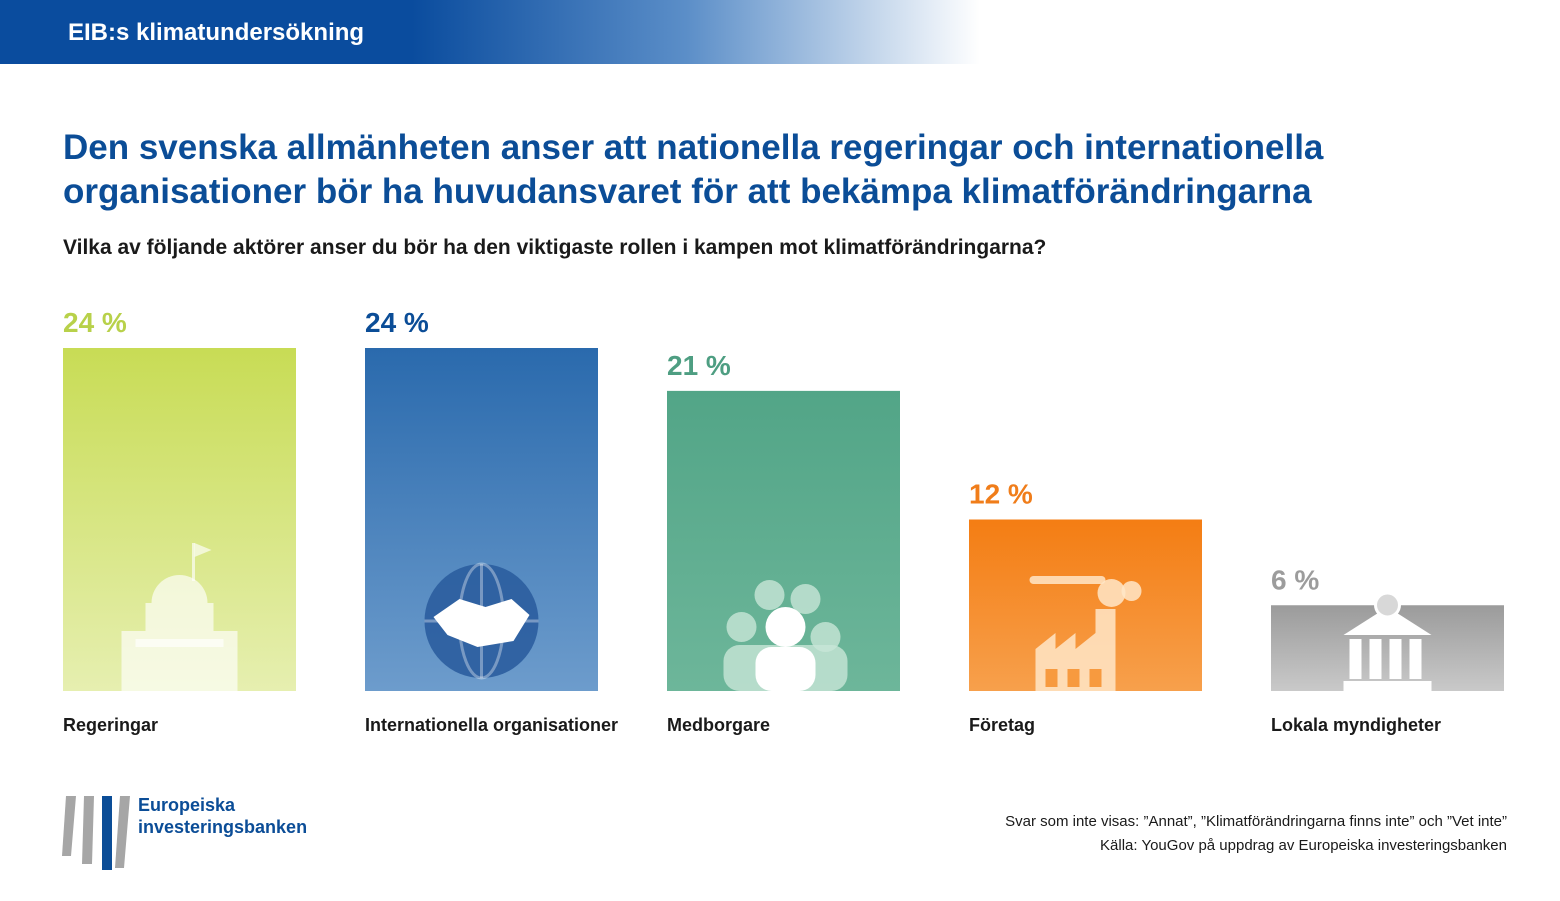  What do you see at coordinates (699, 365) in the screenshot?
I see `value-label-2: 21 %` at bounding box center [699, 365].